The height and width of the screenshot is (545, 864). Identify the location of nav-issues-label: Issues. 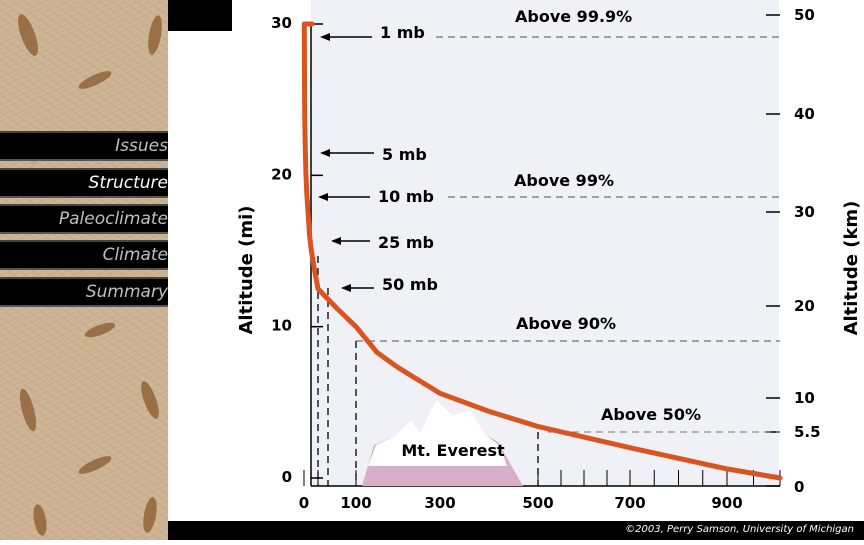
(141, 146).